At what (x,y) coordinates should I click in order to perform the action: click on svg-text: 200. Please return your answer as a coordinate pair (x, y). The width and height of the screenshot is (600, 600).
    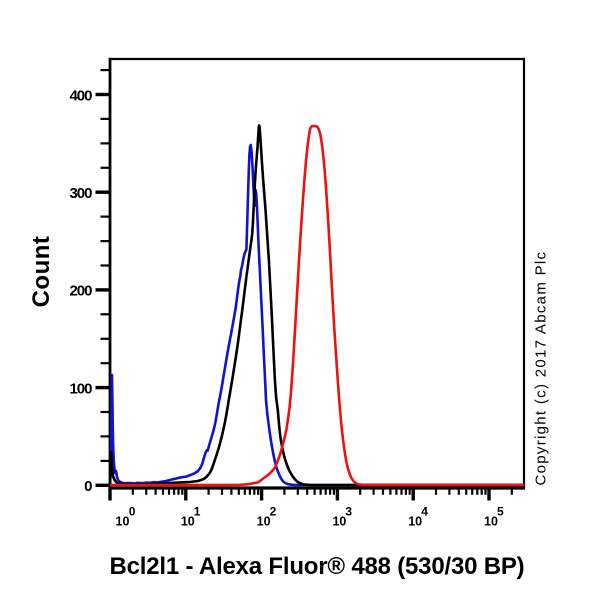
    Looking at the image, I should click on (80, 291).